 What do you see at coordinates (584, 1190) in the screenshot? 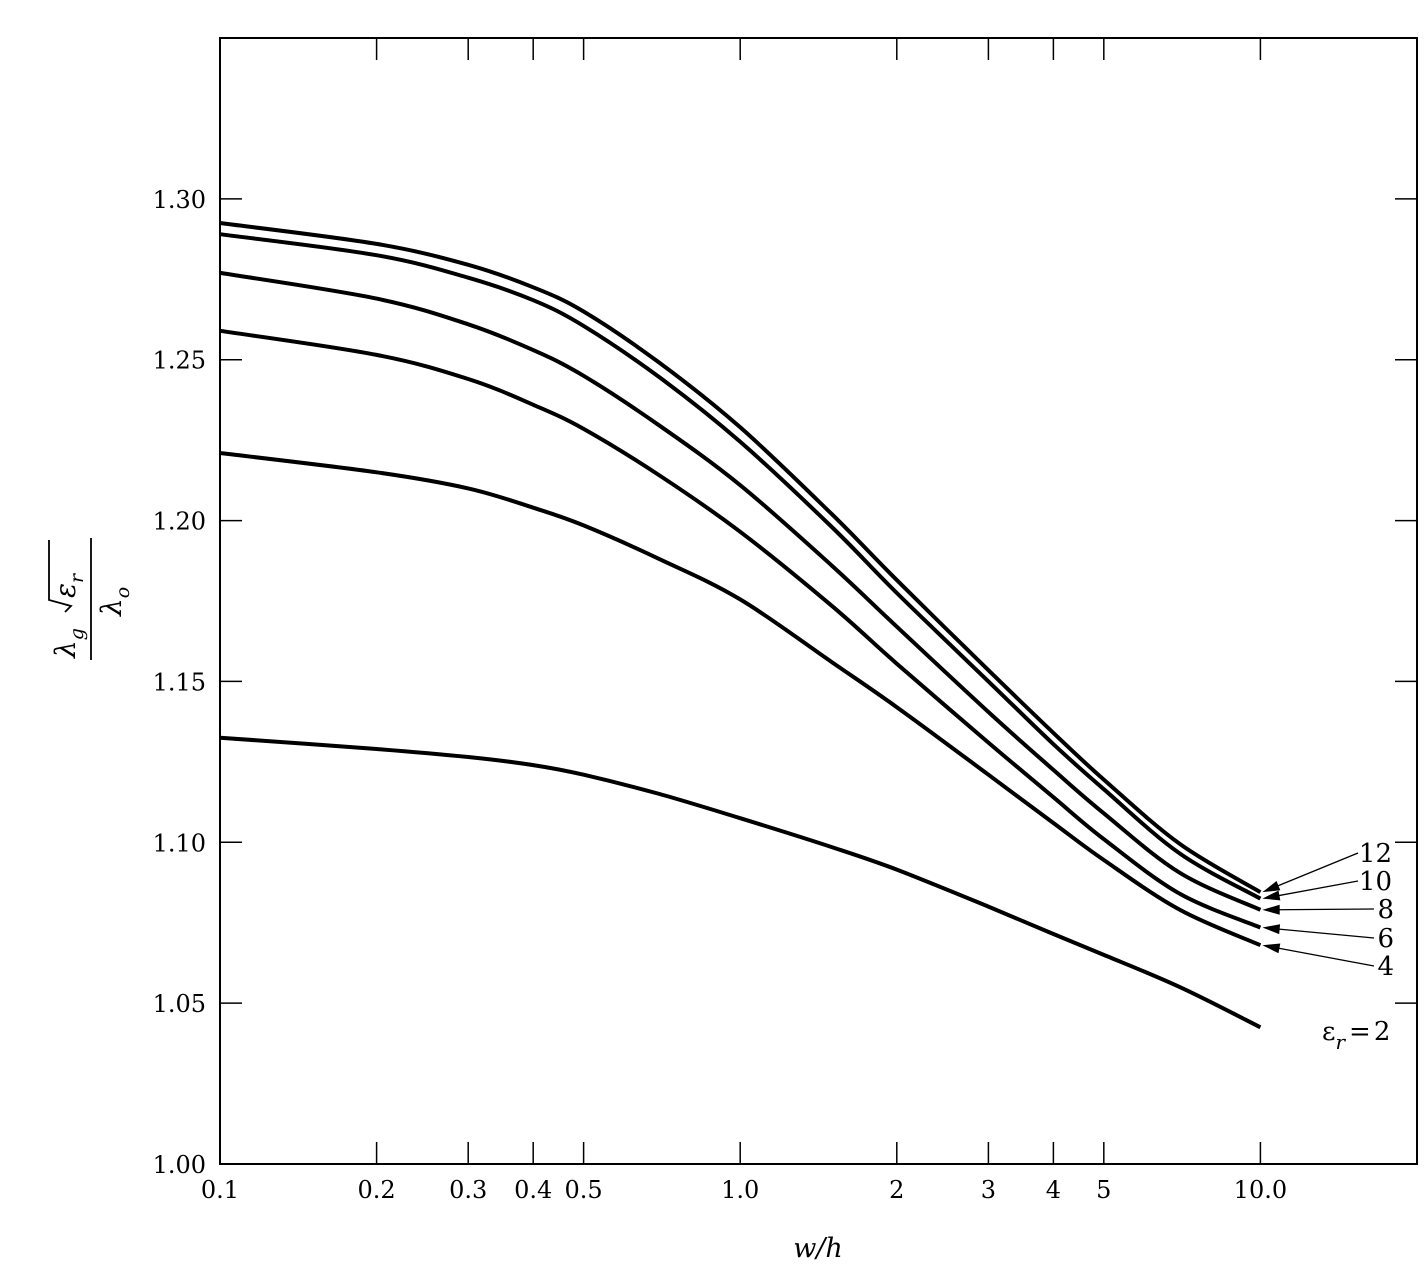
I see `x-tick-label: 0.5` at bounding box center [584, 1190].